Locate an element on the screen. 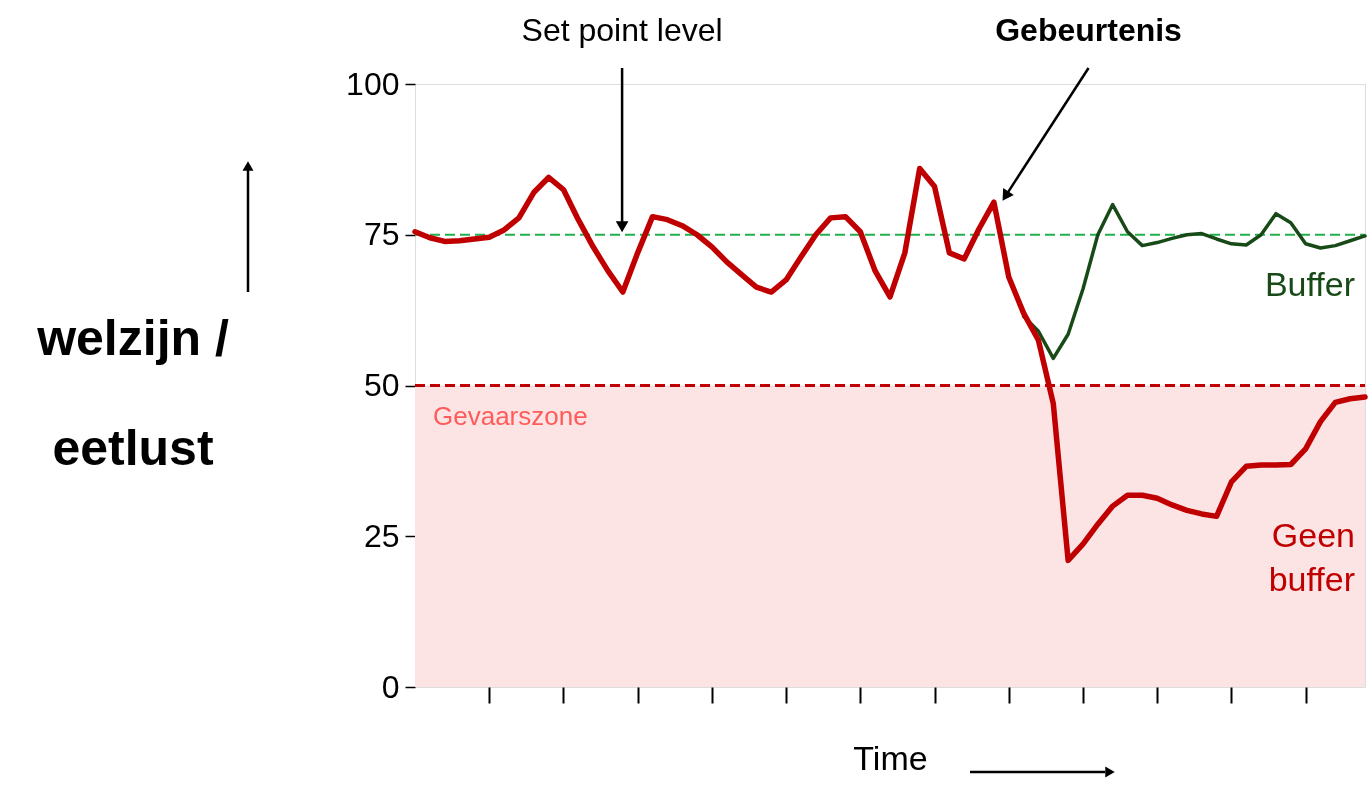 The width and height of the screenshot is (1369, 793). band-label: Gevaarszone is located at coordinates (510, 415).